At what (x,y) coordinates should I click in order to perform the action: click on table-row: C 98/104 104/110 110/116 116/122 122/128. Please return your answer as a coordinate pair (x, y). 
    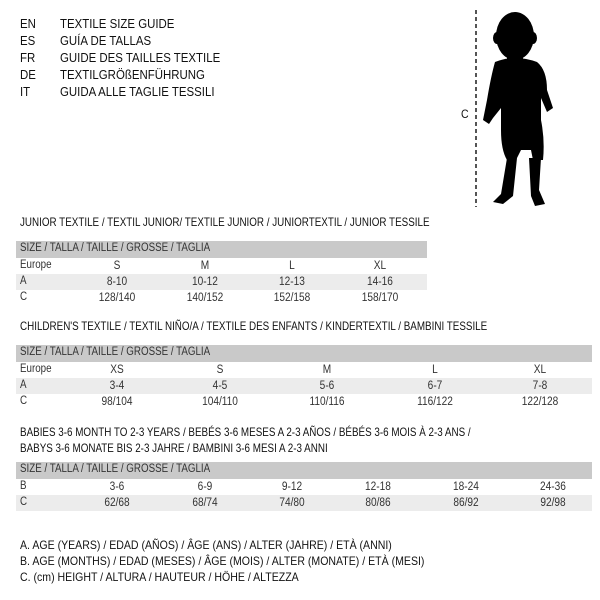
    Looking at the image, I should click on (304, 402).